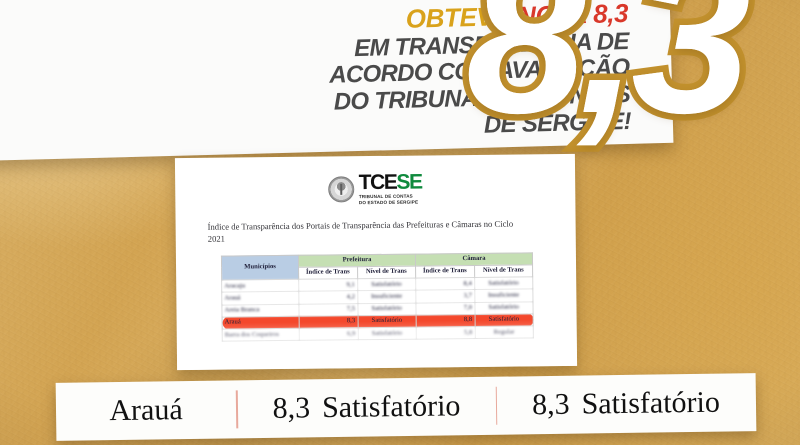 The width and height of the screenshot is (800, 445). What do you see at coordinates (445, 308) in the screenshot?
I see `cell-camara-indice: 7,0` at bounding box center [445, 308].